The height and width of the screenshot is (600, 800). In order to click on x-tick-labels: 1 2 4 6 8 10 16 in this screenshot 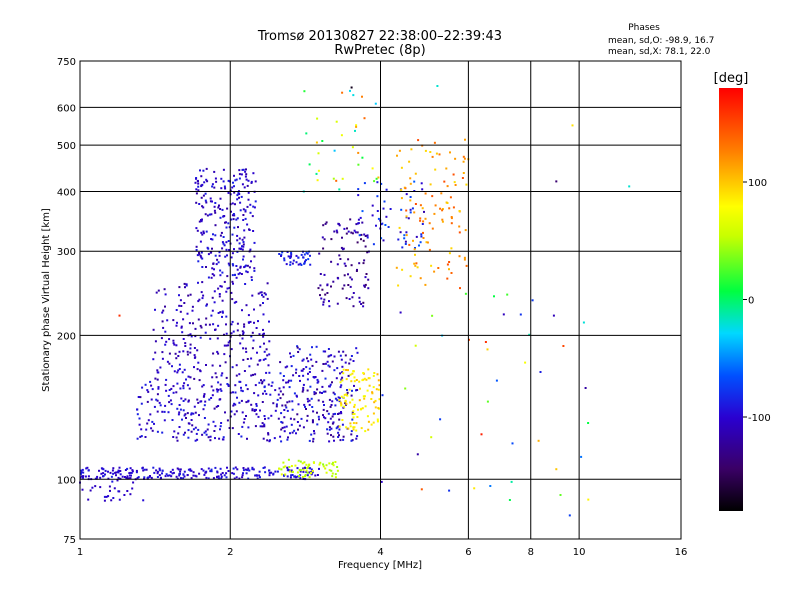, I will do `click(382, 552)`.